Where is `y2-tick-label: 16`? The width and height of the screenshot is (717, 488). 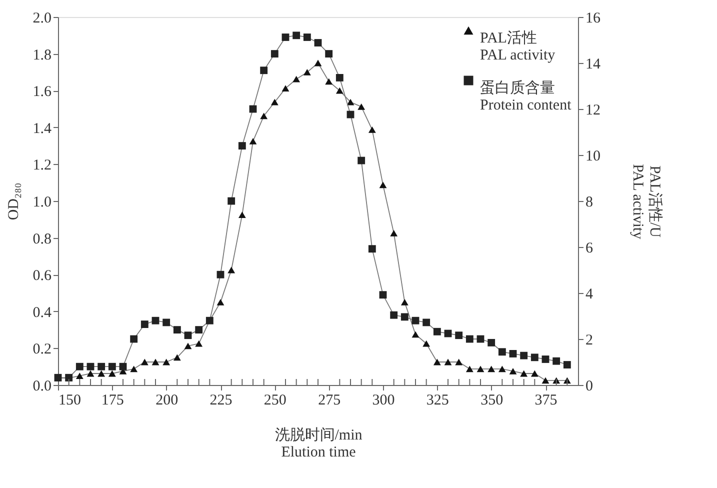
y2-tick-label: 16 is located at coordinates (593, 18).